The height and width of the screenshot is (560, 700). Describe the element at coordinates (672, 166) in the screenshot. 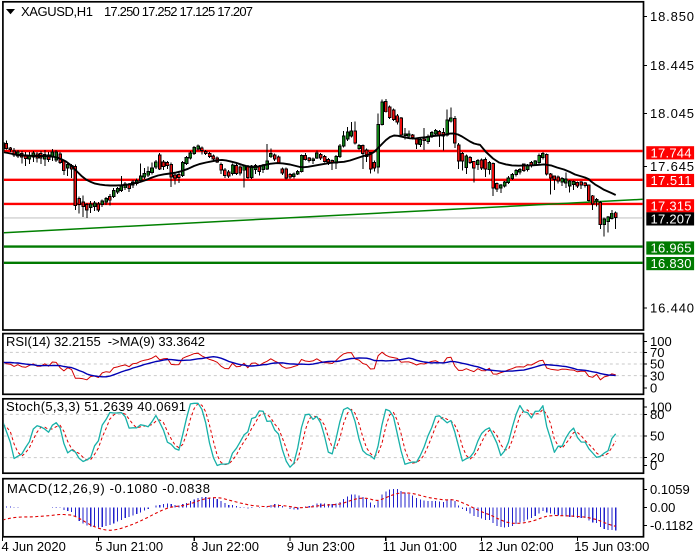

I see `svg-text: 17.645` at that location.